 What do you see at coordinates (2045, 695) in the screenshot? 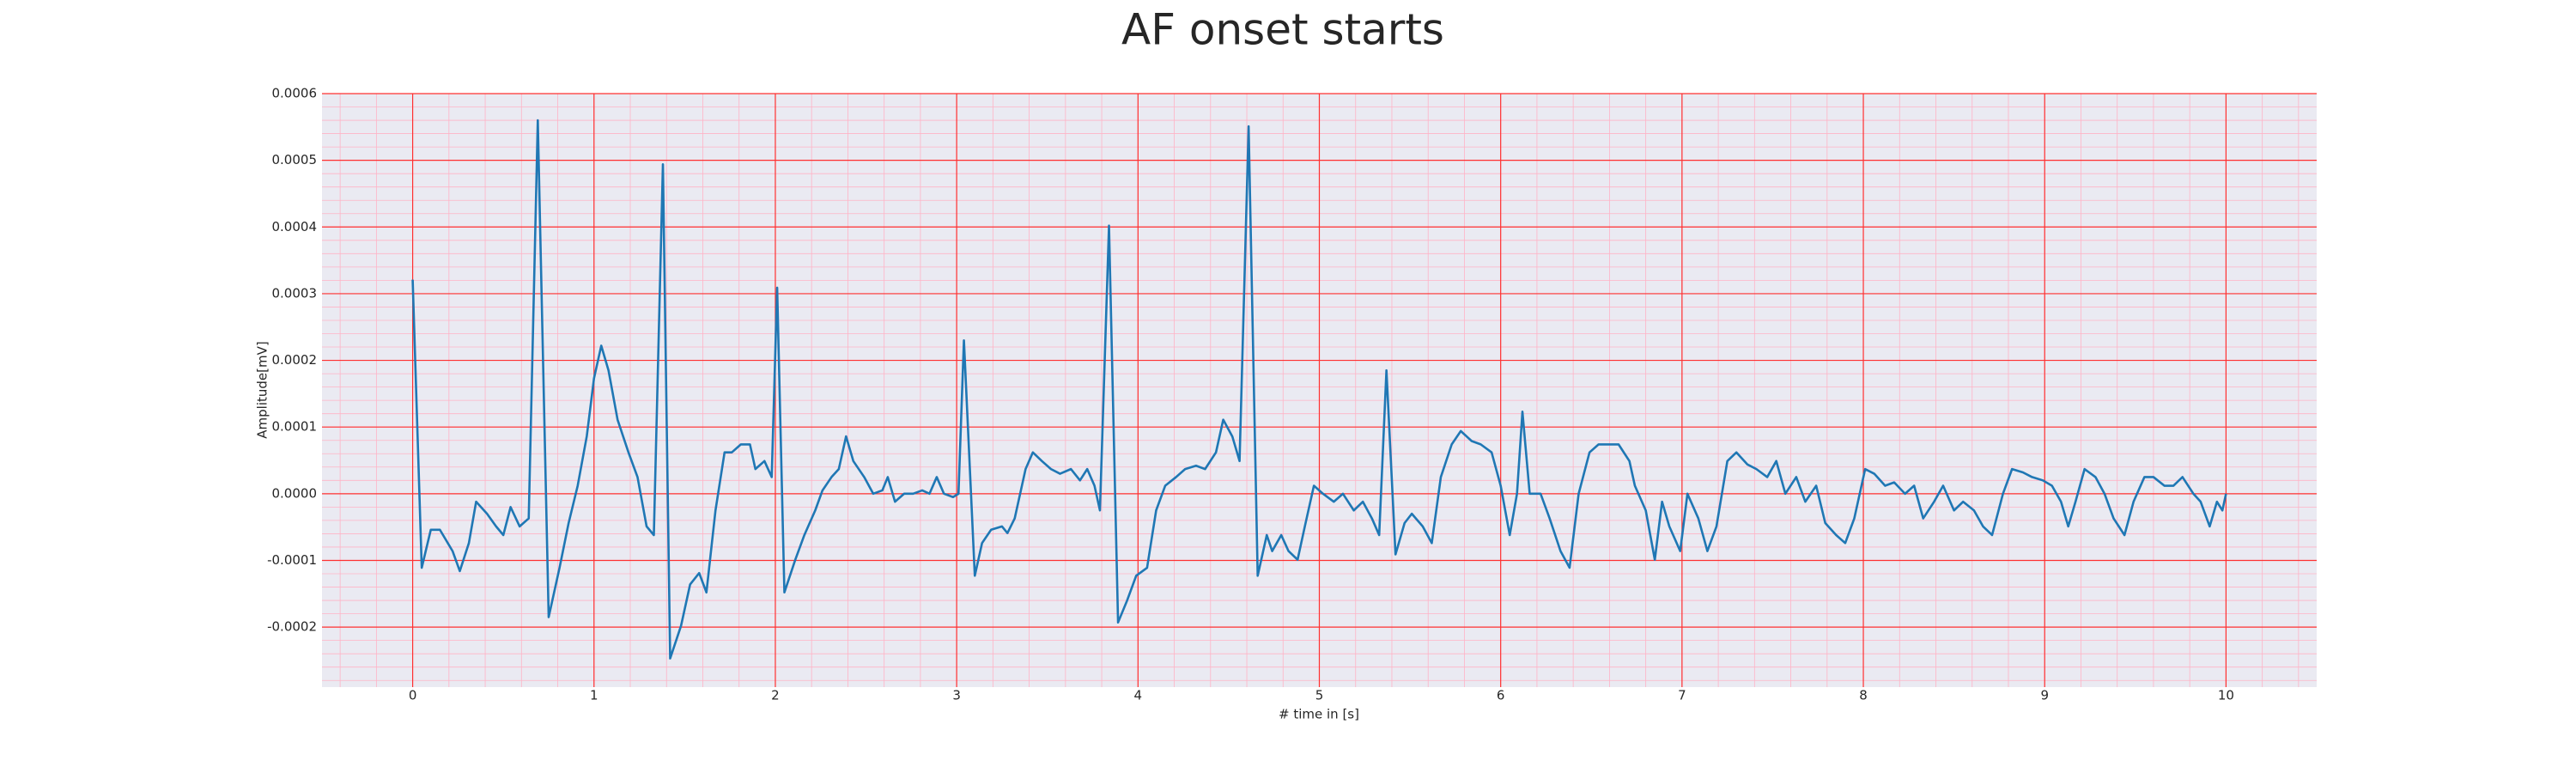
I see `x-tick-label: 9` at bounding box center [2045, 695].